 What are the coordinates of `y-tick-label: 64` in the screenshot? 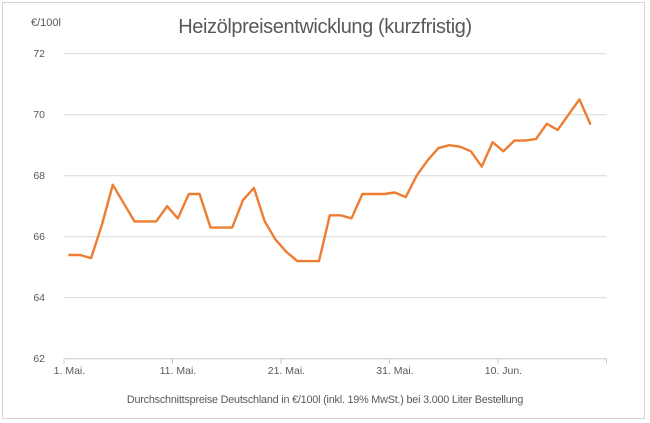 It's located at (39, 298).